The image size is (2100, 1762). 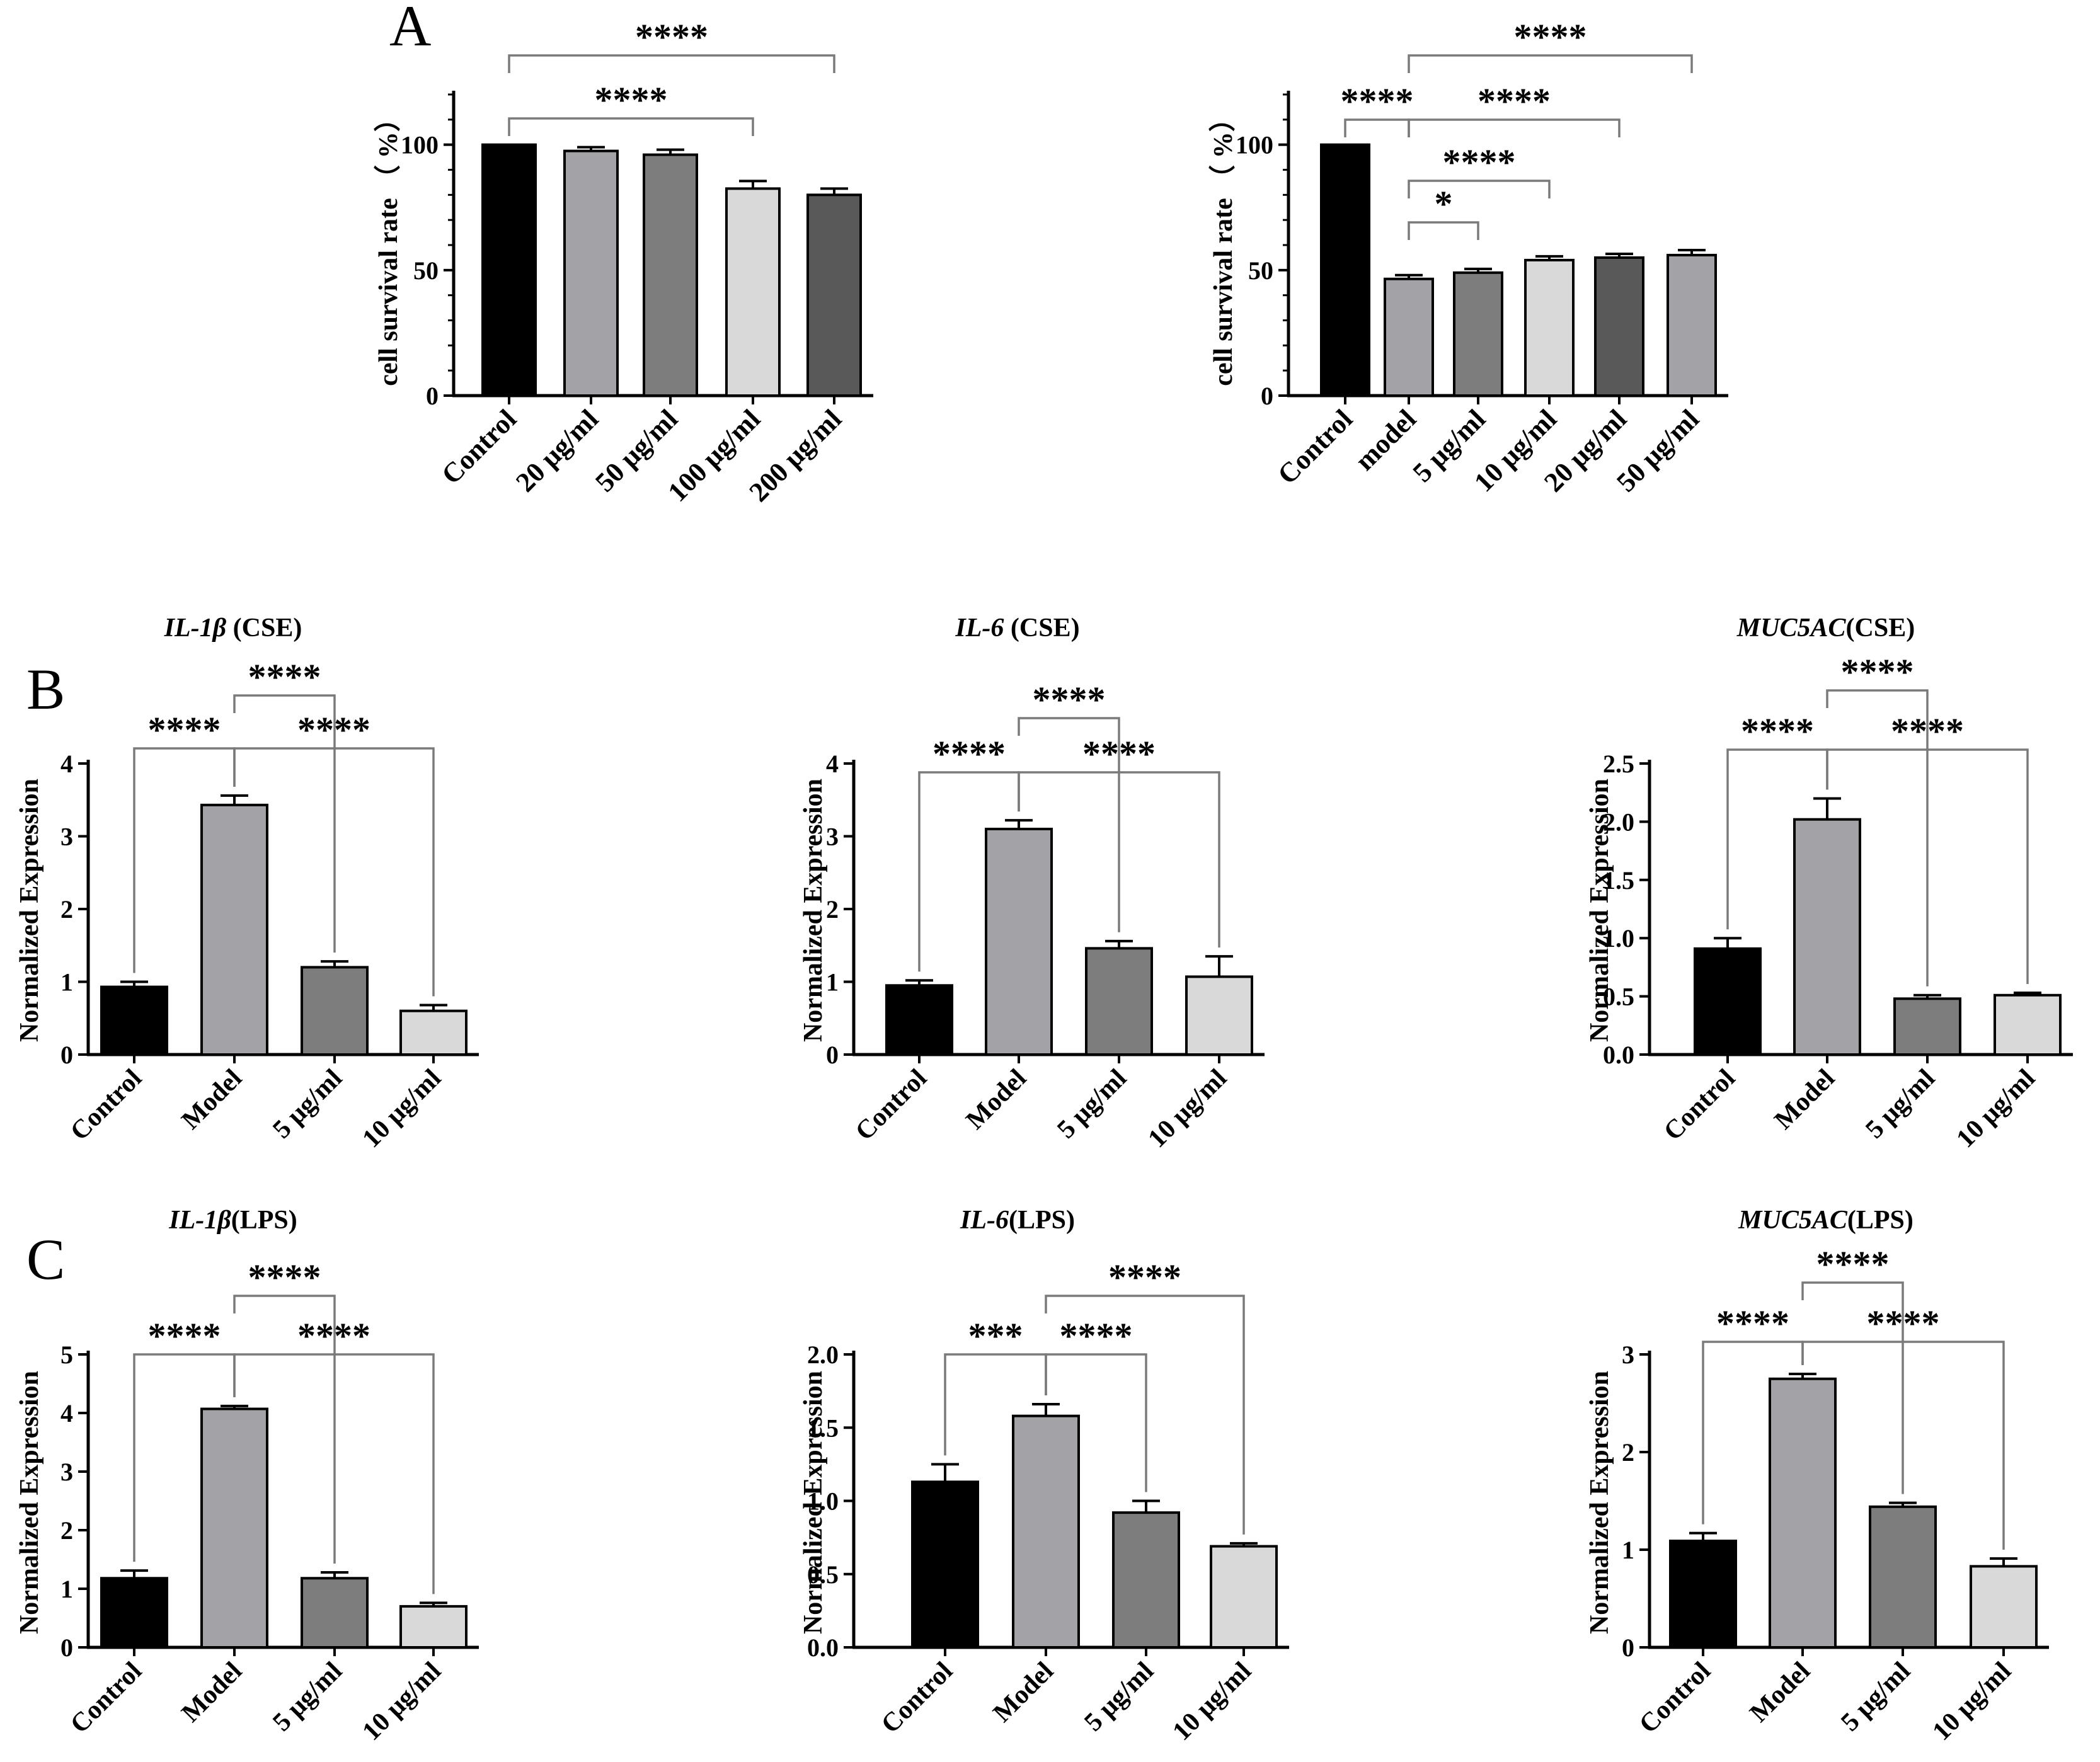 I want to click on chart-title: MUC5AC(LPS), so click(x=1826, y=1220).